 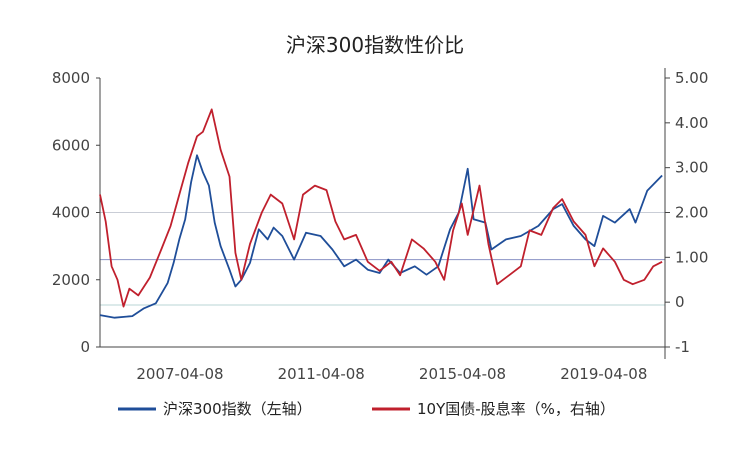 What do you see at coordinates (71, 78) in the screenshot?
I see `left-tick-label: 8000` at bounding box center [71, 78].